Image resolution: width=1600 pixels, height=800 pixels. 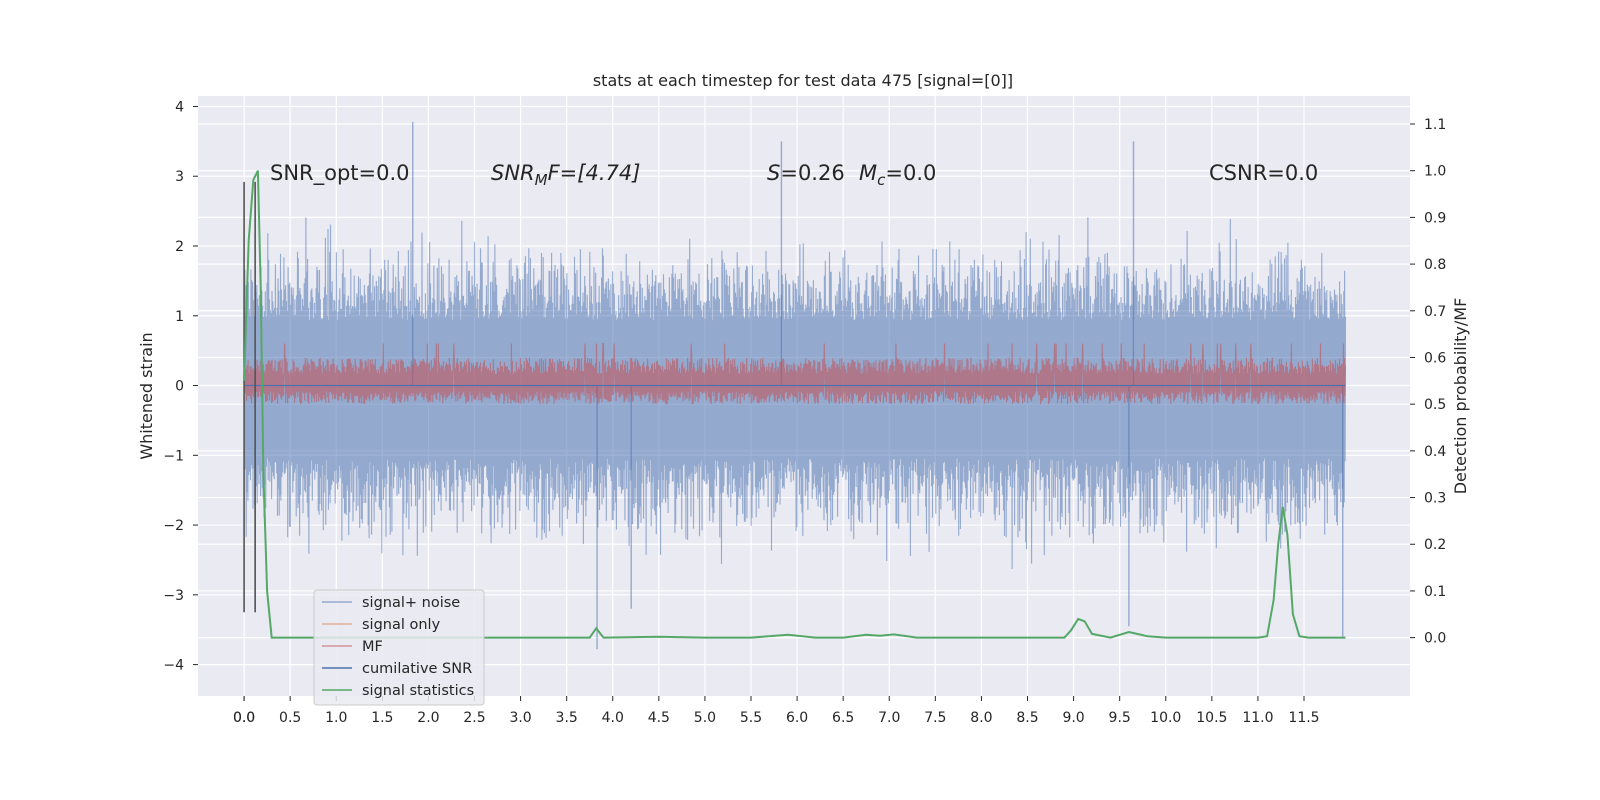 What do you see at coordinates (173, 596) in the screenshot?
I see `y-tick-label: −3` at bounding box center [173, 596].